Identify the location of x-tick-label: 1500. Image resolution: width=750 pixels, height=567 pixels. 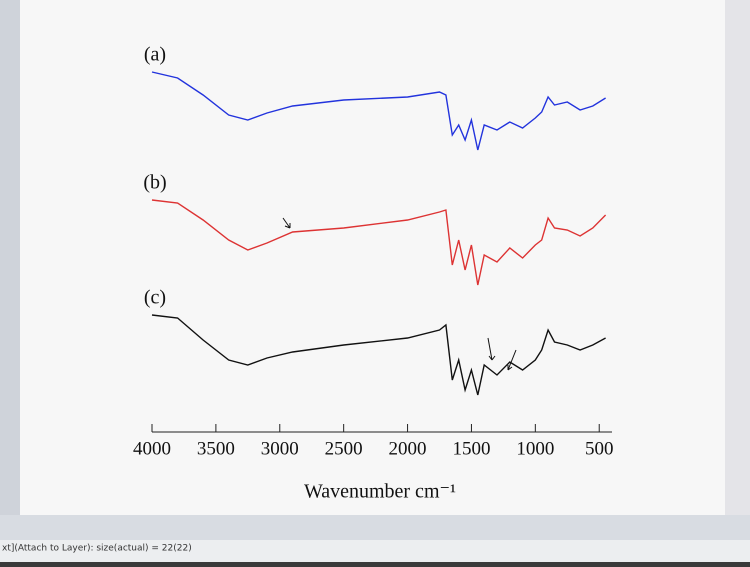
(471, 448).